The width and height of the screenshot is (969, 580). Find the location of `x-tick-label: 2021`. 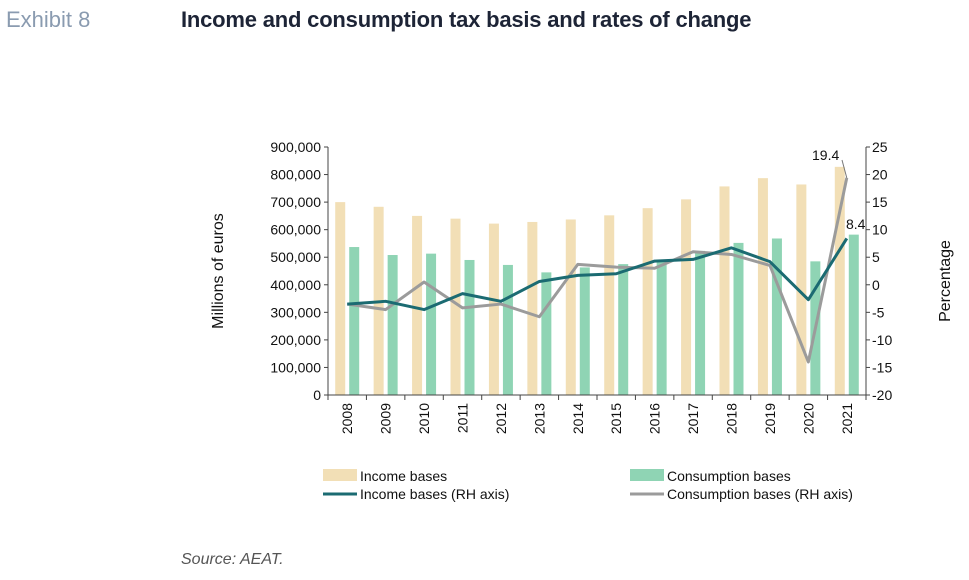

x-tick-label: 2021 is located at coordinates (847, 418).